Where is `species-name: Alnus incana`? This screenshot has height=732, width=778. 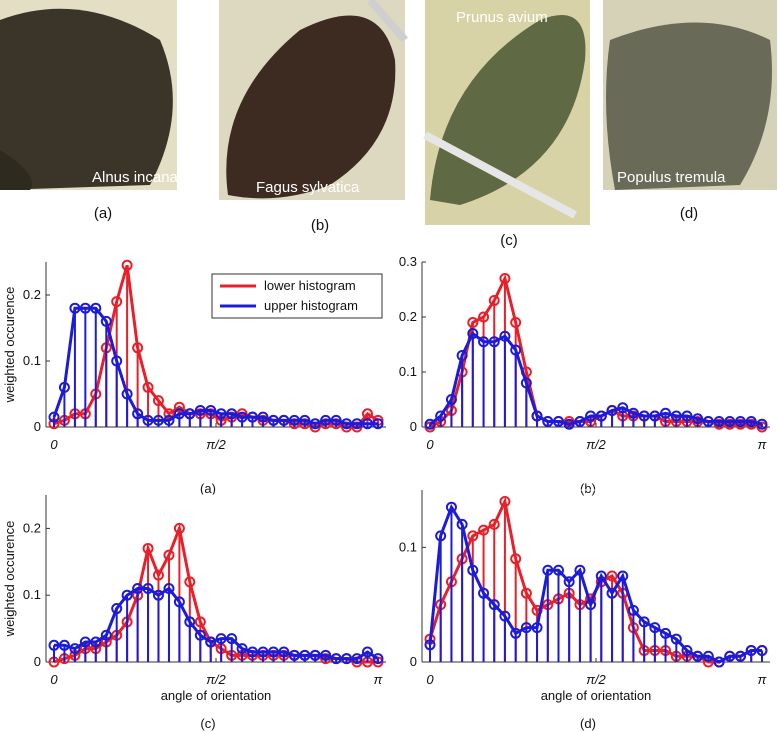 species-name: Alnus incana is located at coordinates (135, 177).